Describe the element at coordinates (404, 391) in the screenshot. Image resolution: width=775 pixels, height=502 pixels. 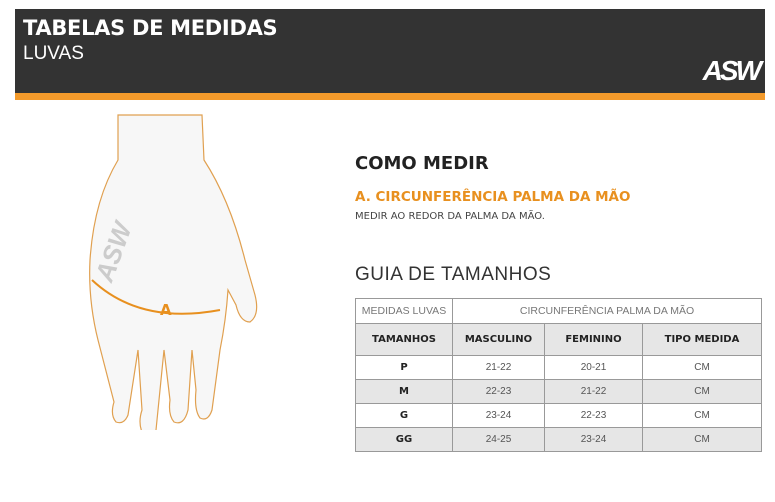
I see `size-cell: M` at that location.